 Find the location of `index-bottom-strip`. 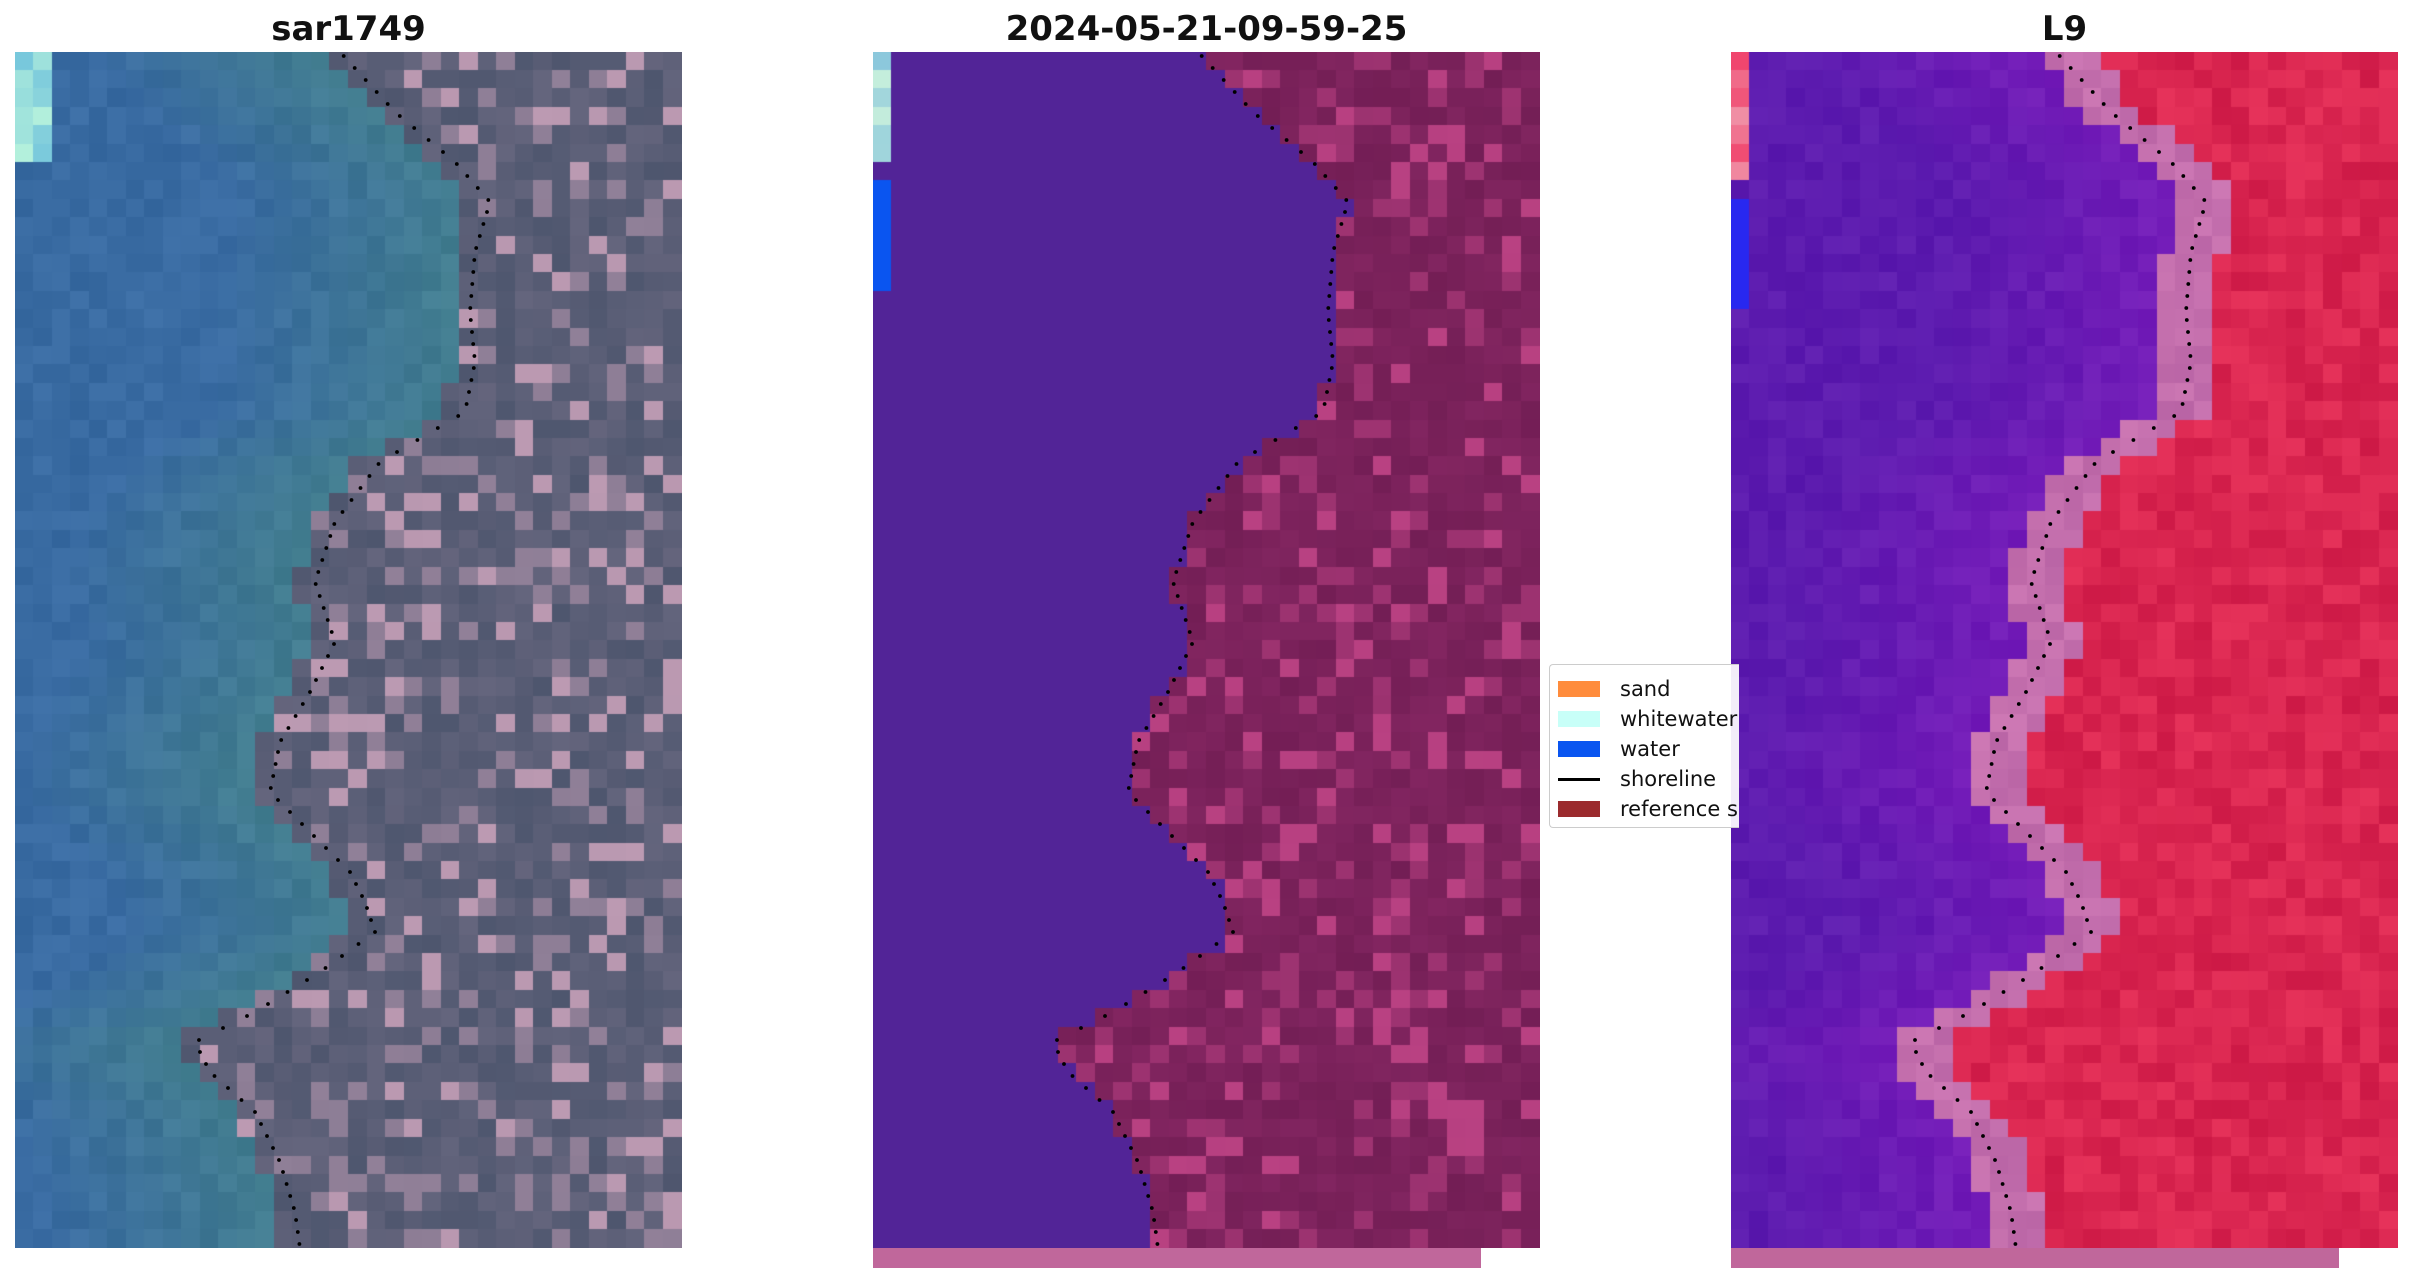

index-bottom-strip is located at coordinates (2035, 1258).